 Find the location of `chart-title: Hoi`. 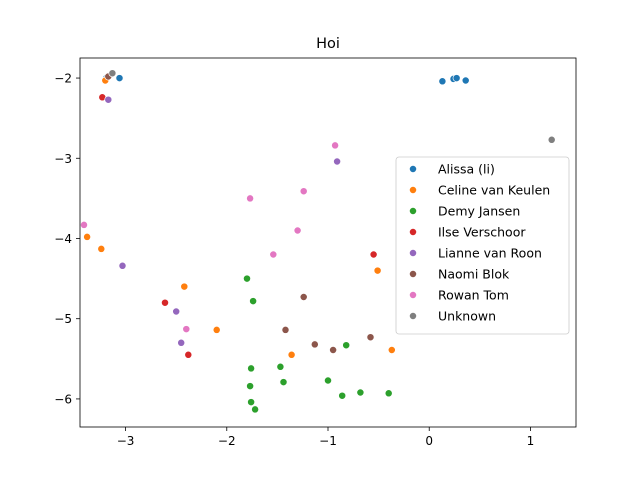

chart-title: Hoi is located at coordinates (328, 44).